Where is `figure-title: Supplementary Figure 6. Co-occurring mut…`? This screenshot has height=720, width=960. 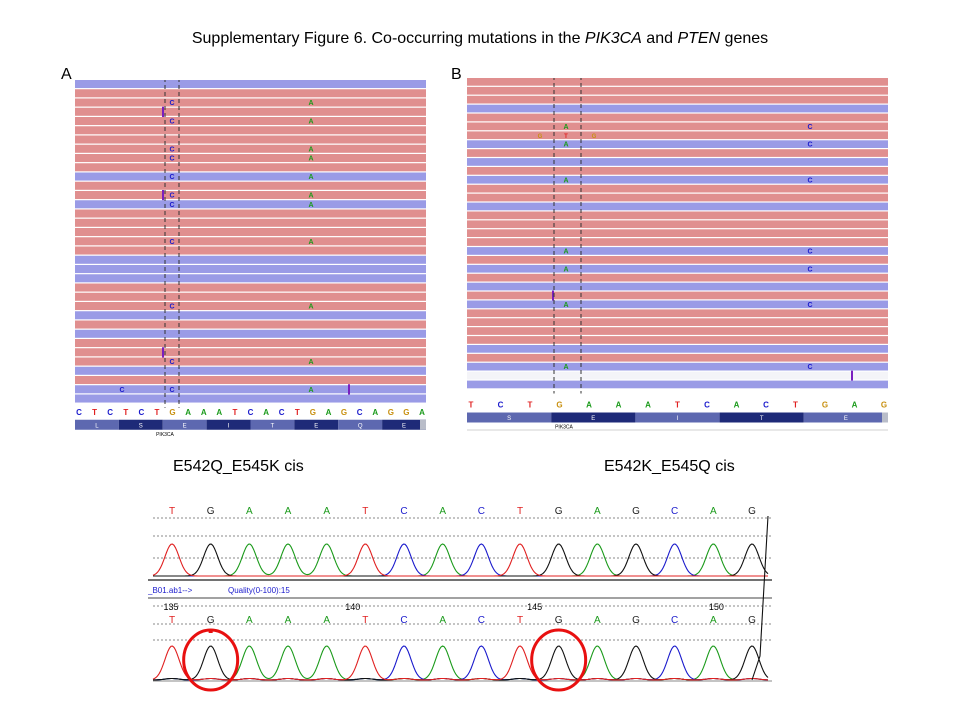 figure-title: Supplementary Figure 6. Co-occurring mut… is located at coordinates (480, 38).